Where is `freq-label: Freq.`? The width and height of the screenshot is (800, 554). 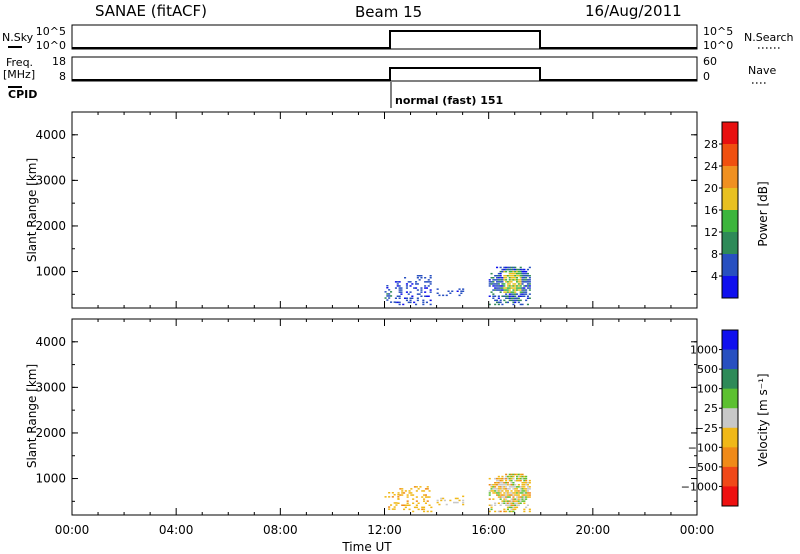 freq-label: Freq. is located at coordinates (19, 62).